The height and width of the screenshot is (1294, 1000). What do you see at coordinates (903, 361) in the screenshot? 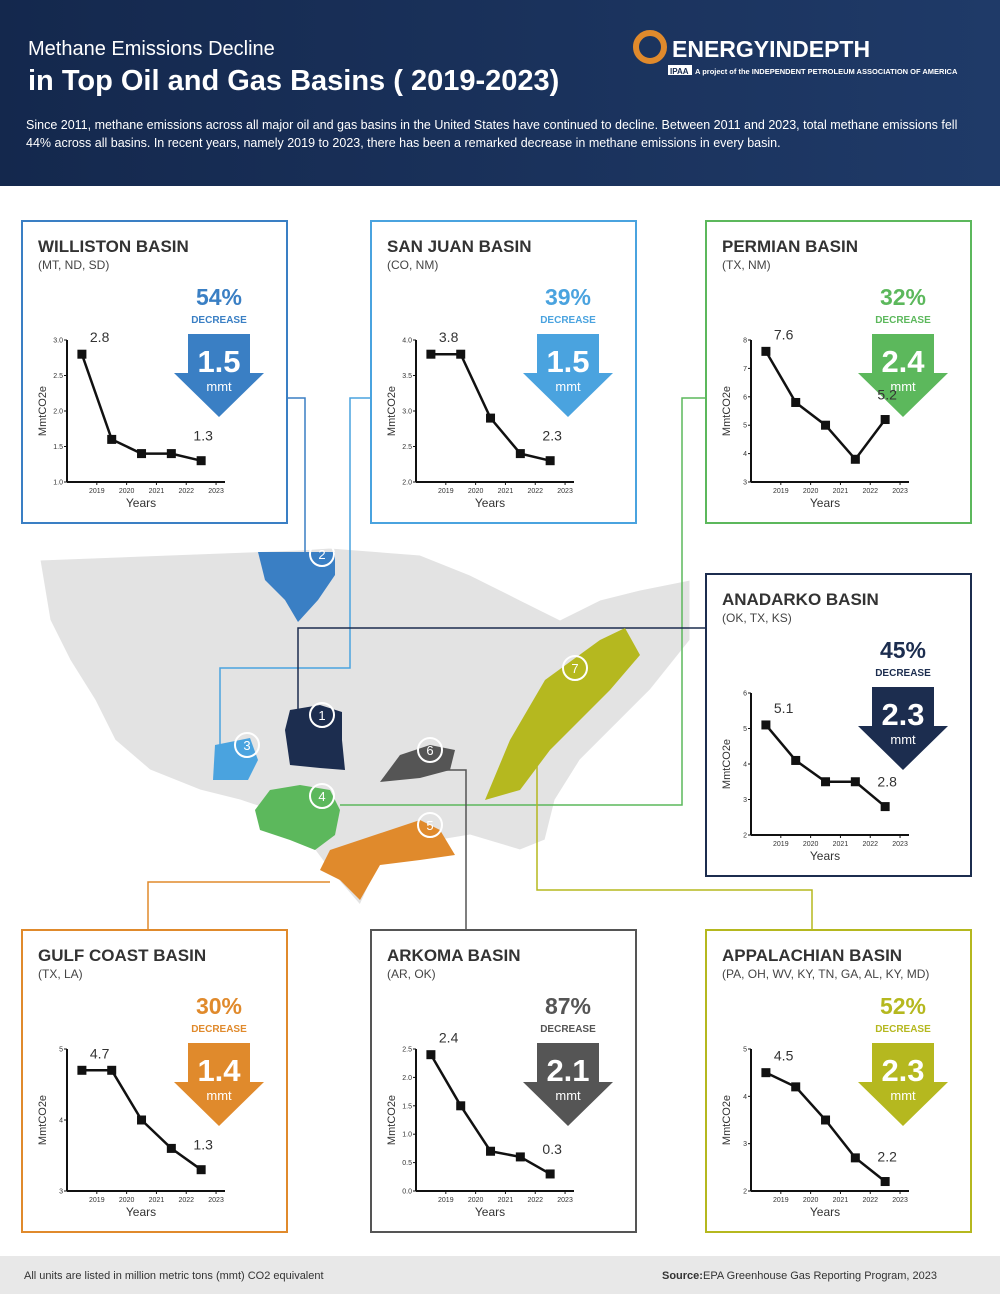
I see `callout-amount: 2.4` at bounding box center [903, 361].